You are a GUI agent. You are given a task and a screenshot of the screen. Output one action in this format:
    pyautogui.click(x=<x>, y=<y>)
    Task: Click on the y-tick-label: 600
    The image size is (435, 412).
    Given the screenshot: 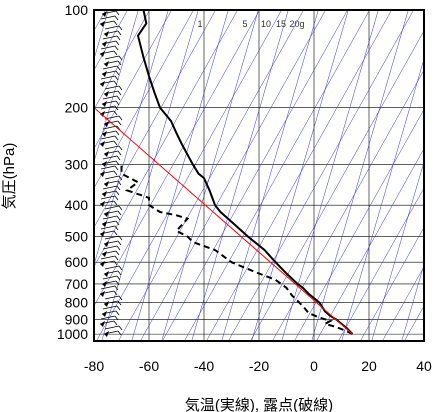 What is the action you would take?
    pyautogui.click(x=77, y=262)
    